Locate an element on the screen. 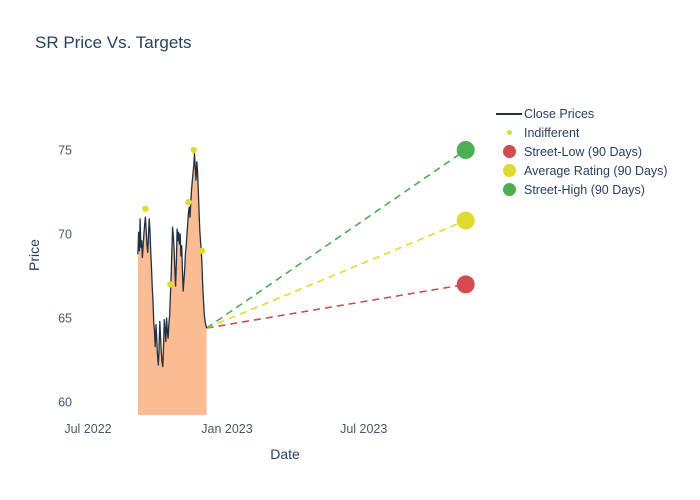 Image resolution: width=700 pixels, height=500 pixels. y-tick-label-65: 65 is located at coordinates (65, 319).